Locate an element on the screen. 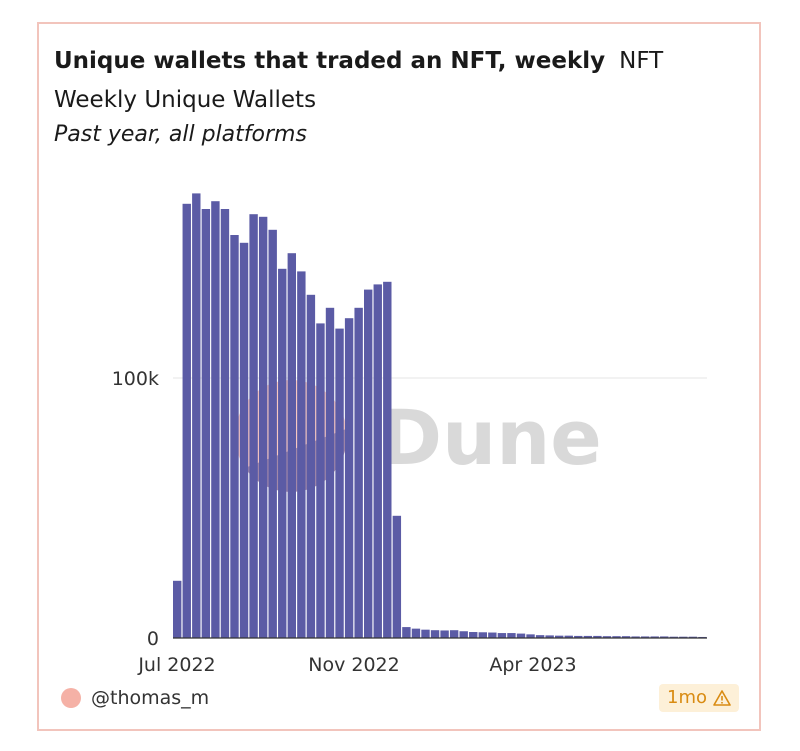  axes: Jul 2022 Nov 2022 Apr 2023 is located at coordinates (422, 656).